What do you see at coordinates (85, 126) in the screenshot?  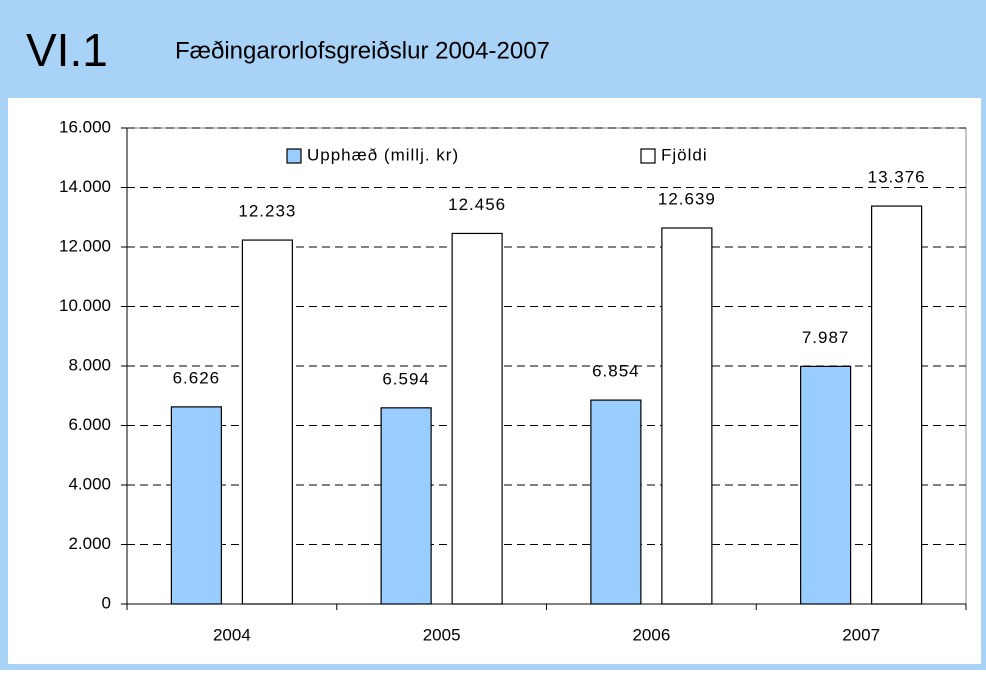 I see `y-tick-label: 16.000` at bounding box center [85, 126].